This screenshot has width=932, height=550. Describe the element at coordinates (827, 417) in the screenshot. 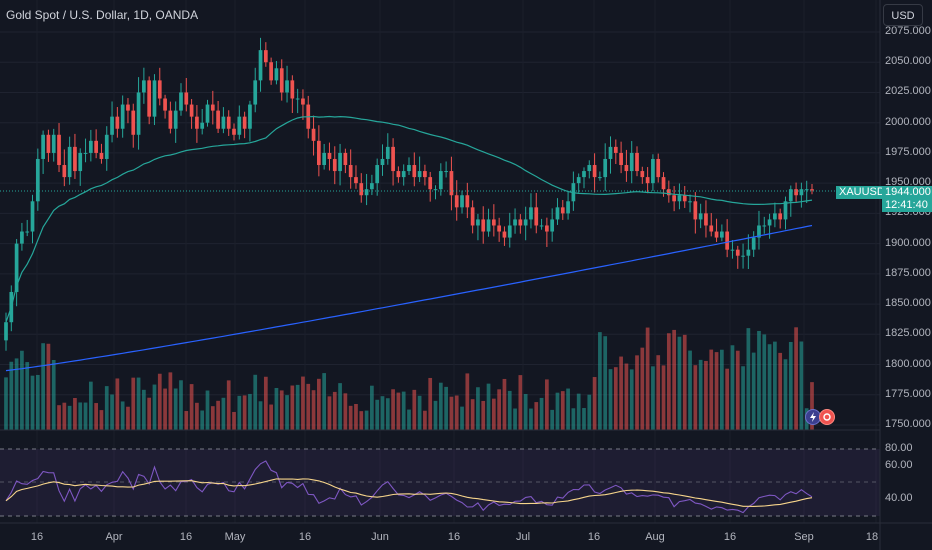

I see `earnings-icon` at that location.